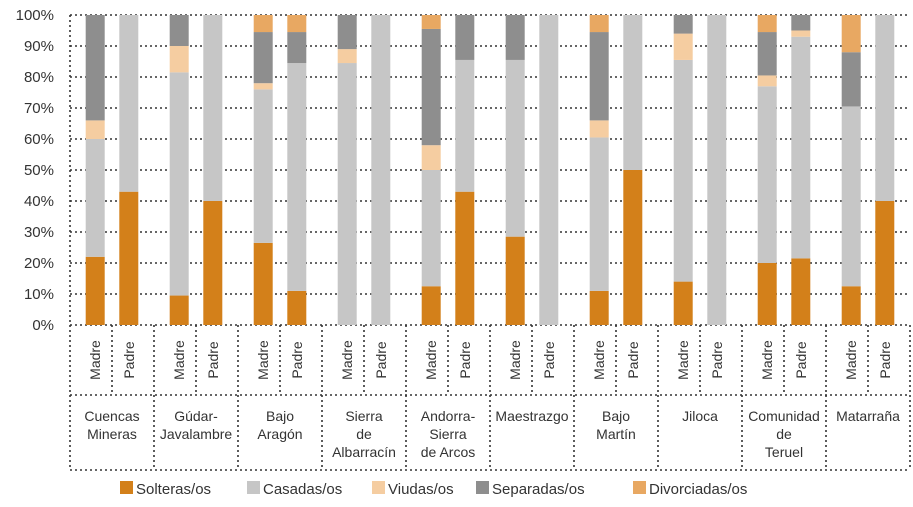 This screenshot has width=913, height=507. I want to click on category-label: Matarraña, so click(868, 416).